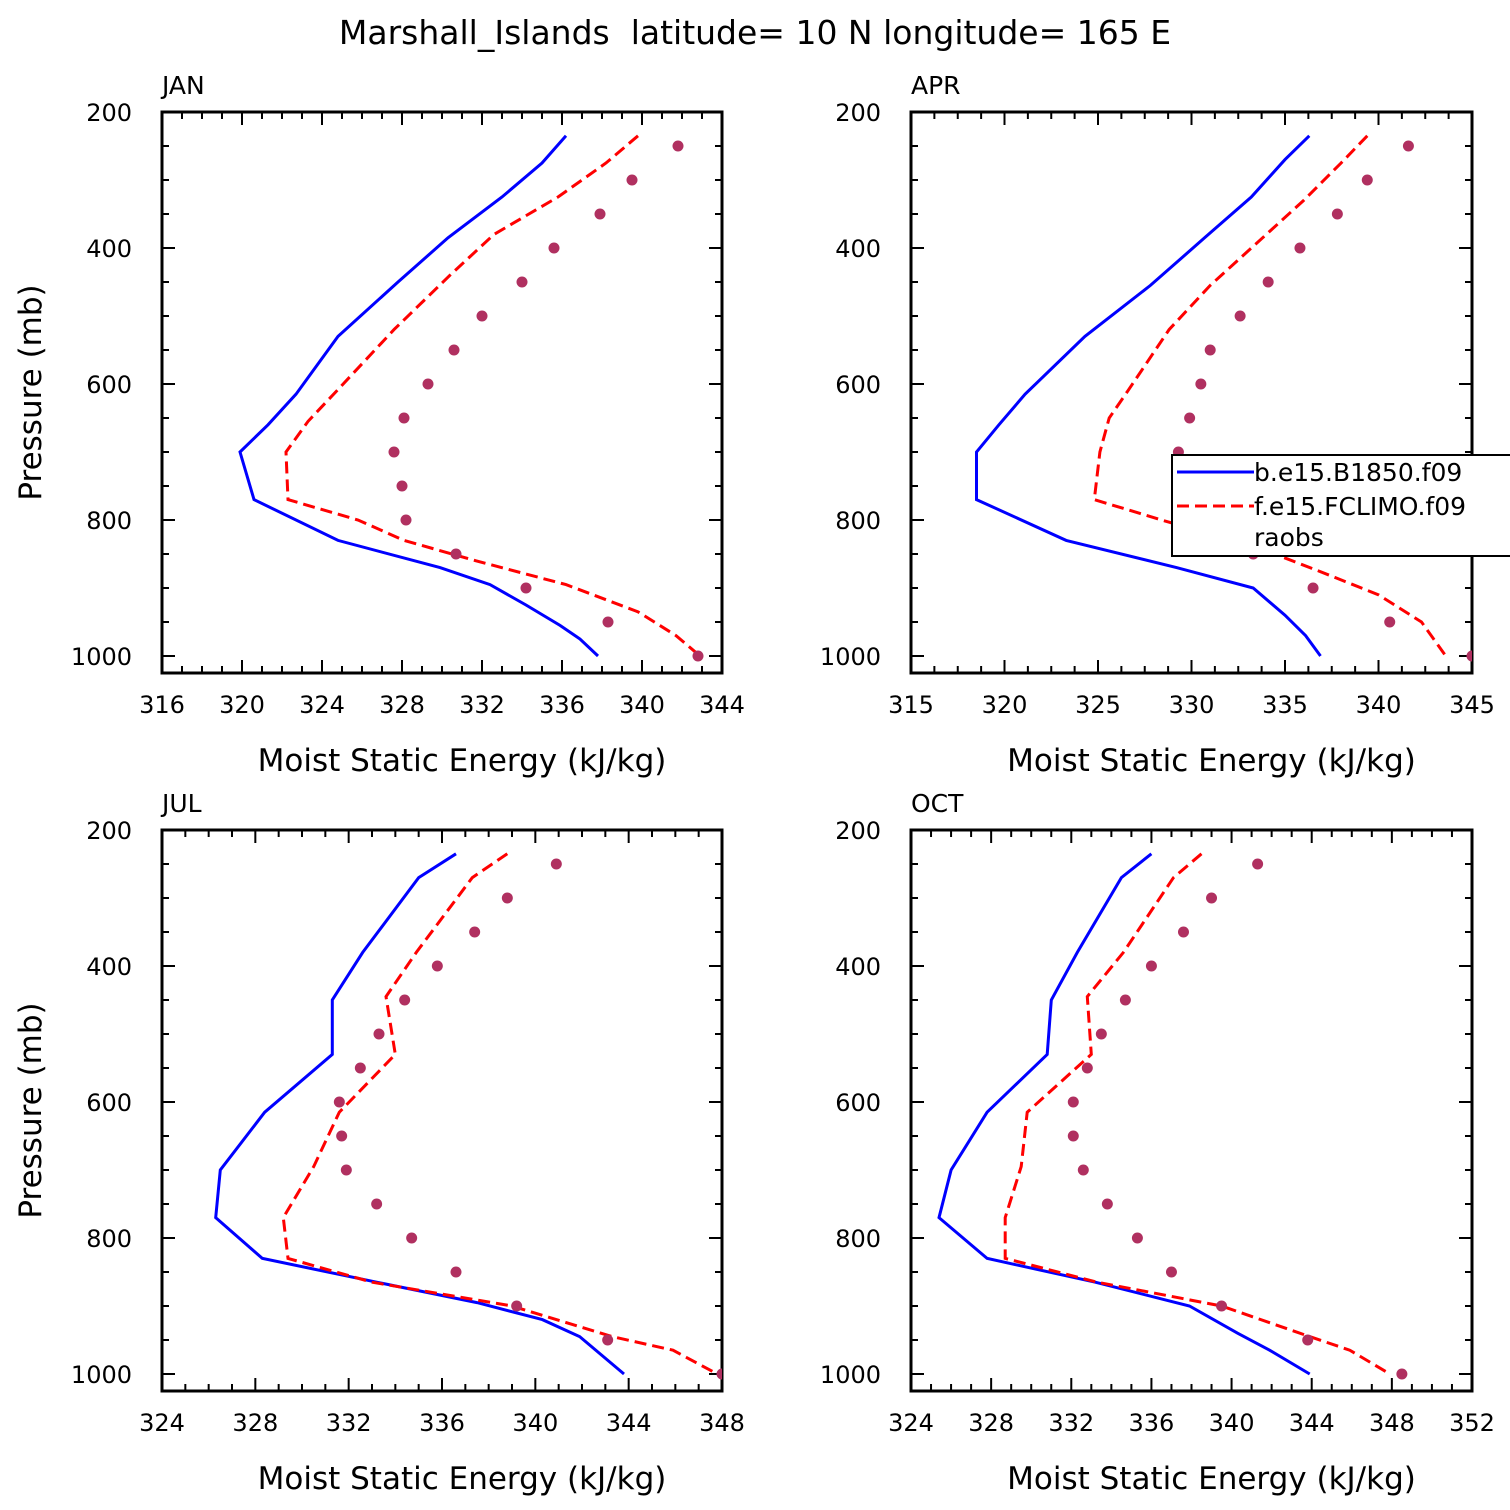 This screenshot has height=1510, width=1510. What do you see at coordinates (1005, 705) in the screenshot?
I see `x-tick-label: 320` at bounding box center [1005, 705].